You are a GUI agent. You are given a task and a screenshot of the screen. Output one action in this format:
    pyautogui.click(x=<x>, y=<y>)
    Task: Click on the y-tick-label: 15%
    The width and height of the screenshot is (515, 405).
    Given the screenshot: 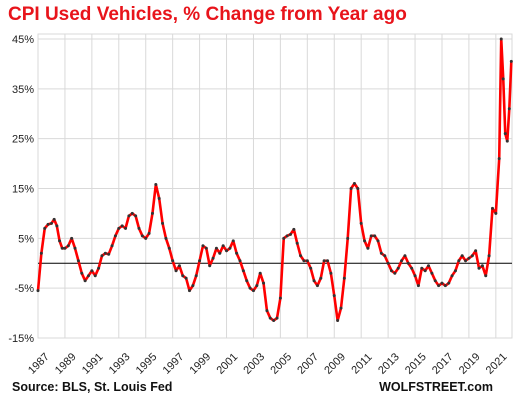 What is the action you would take?
    pyautogui.click(x=23, y=189)
    